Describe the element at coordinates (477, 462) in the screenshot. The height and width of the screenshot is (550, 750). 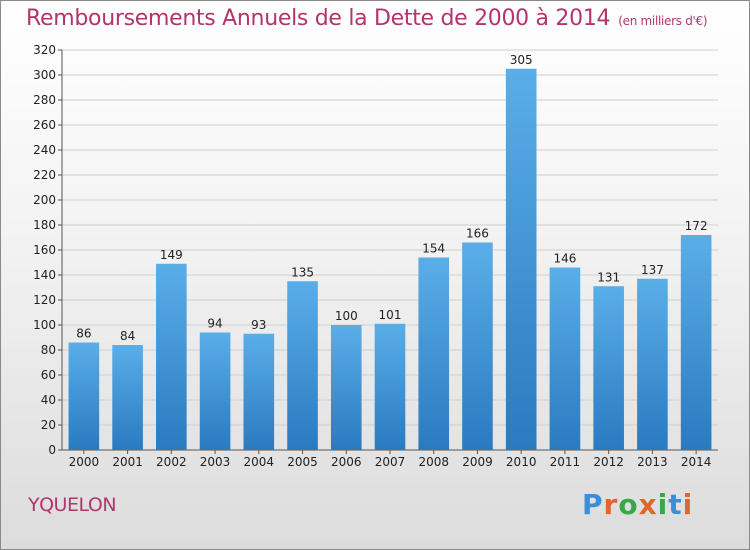
I see `x-tick-label: 2009` at that location.